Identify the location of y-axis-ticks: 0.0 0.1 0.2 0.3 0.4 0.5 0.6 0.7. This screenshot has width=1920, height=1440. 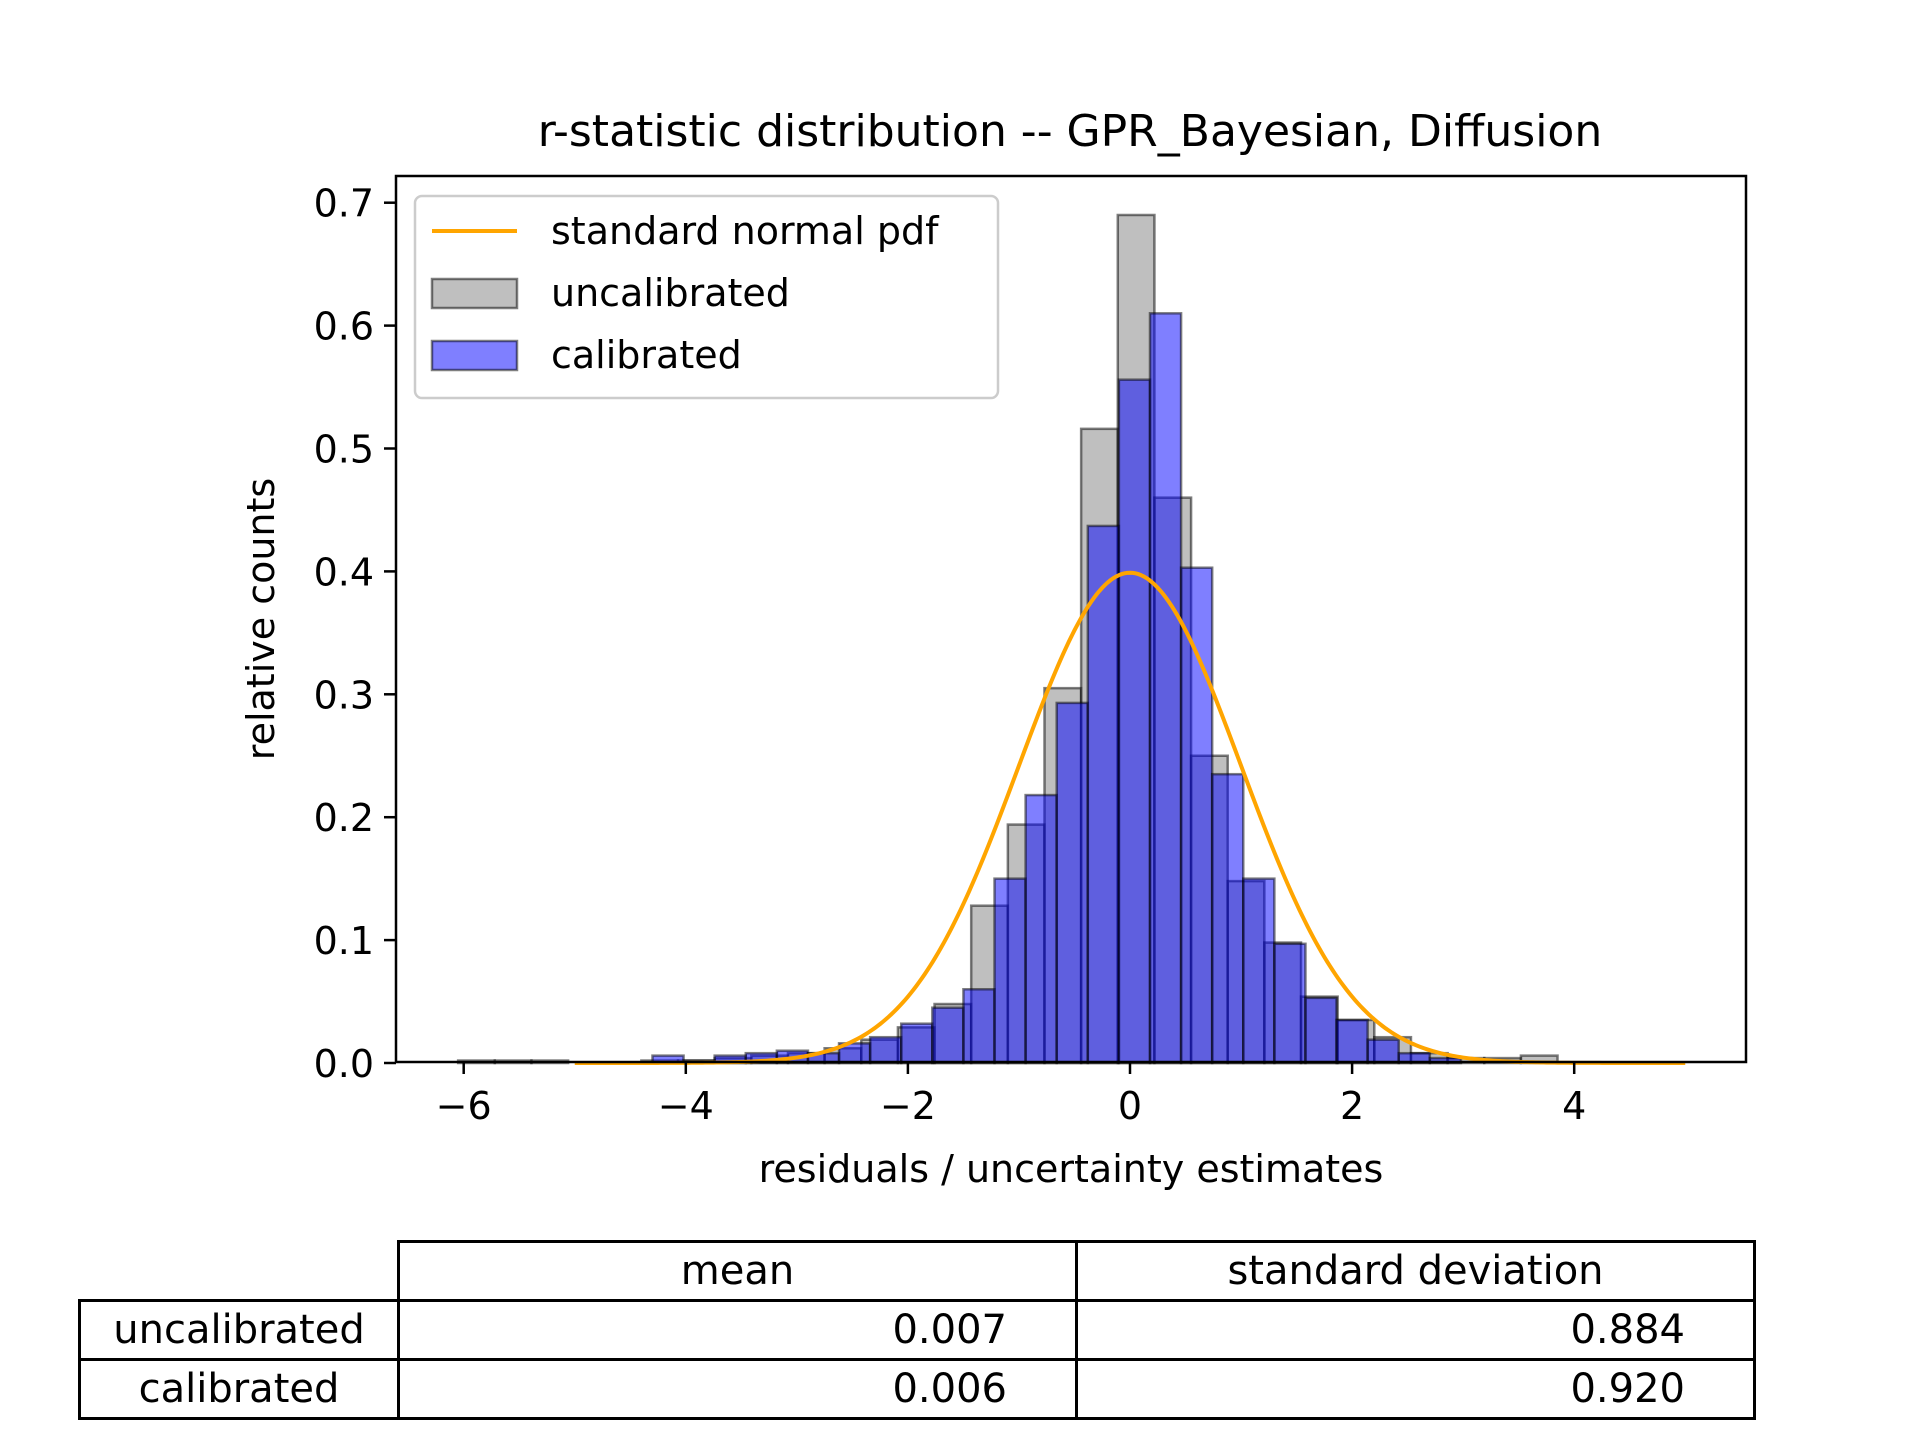
(355, 634).